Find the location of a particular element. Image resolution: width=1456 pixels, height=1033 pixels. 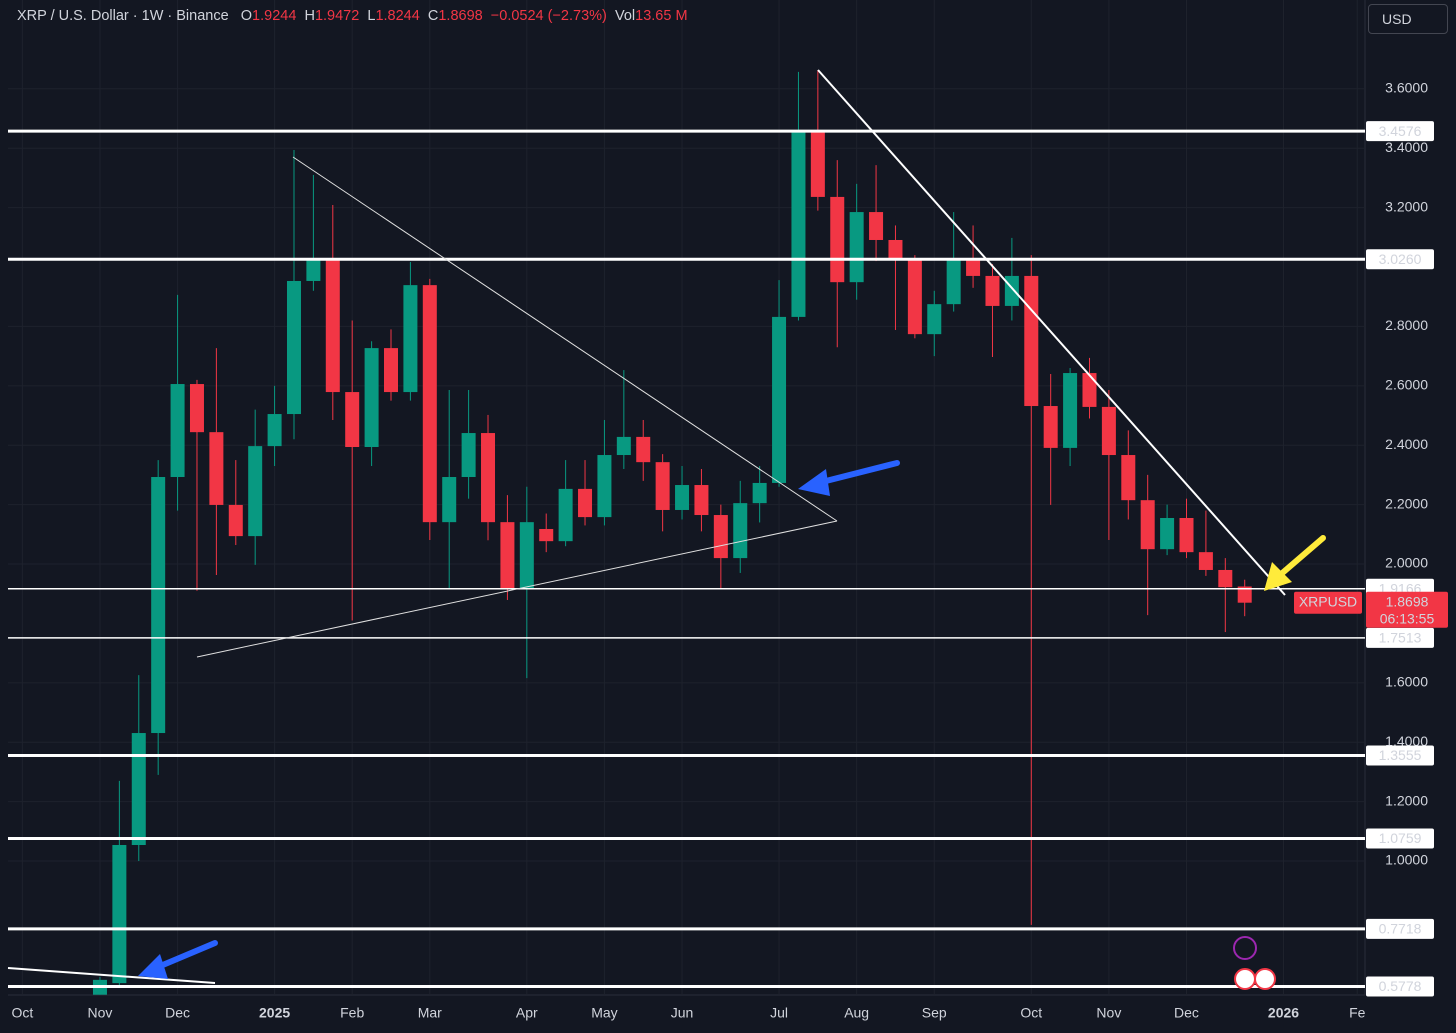

x-tick-label: Jul is located at coordinates (779, 1013).